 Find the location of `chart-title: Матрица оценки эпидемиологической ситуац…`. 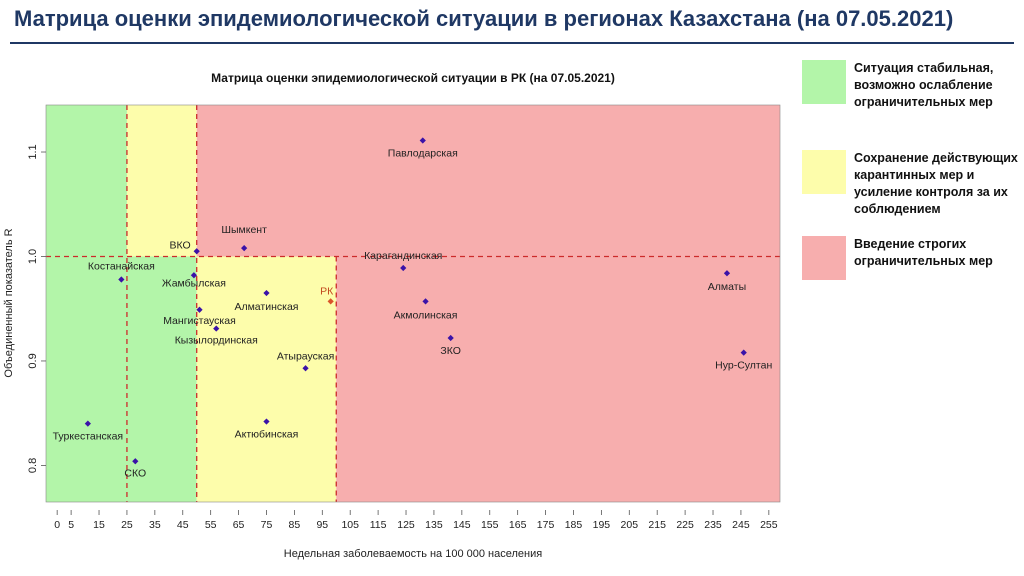

chart-title: Матрица оценки эпидемиологической ситуац… is located at coordinates (413, 78).